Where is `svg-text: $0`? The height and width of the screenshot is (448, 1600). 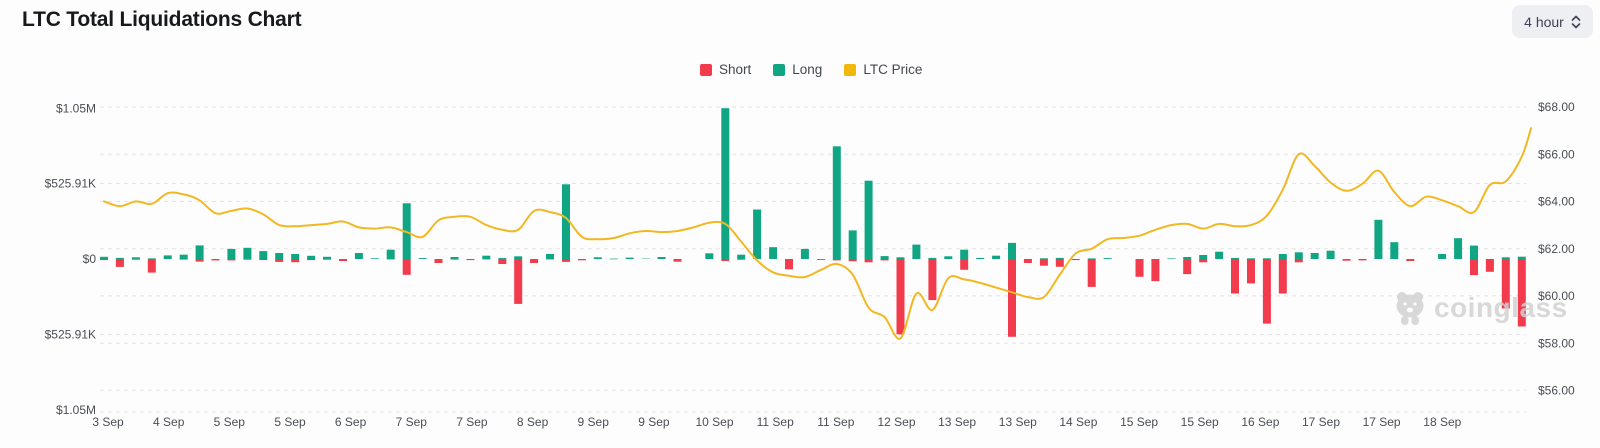 svg-text: $0 is located at coordinates (90, 259).